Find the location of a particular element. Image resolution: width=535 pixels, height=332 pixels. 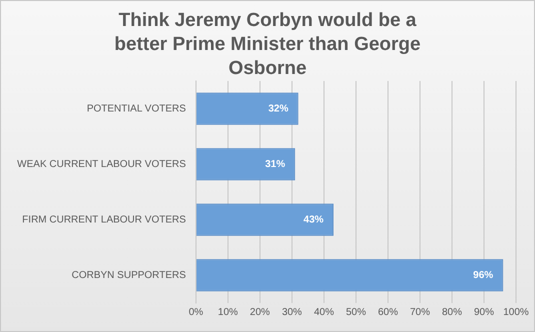

y-tick-label: WEAK CURRENT LABOUR VOTERS is located at coordinates (101, 164).